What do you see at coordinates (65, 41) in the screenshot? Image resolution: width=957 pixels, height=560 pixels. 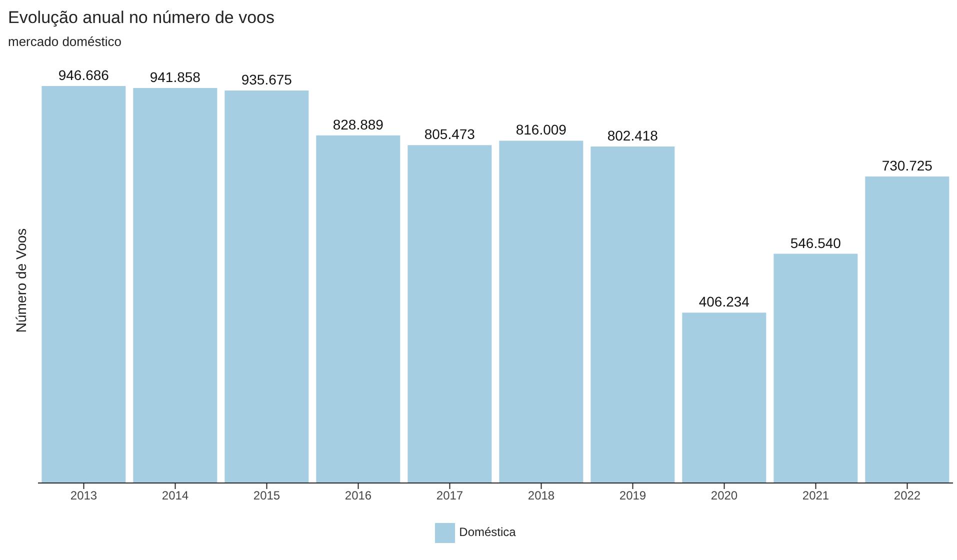 I see `chart-subtitle: mercado doméstico` at bounding box center [65, 41].